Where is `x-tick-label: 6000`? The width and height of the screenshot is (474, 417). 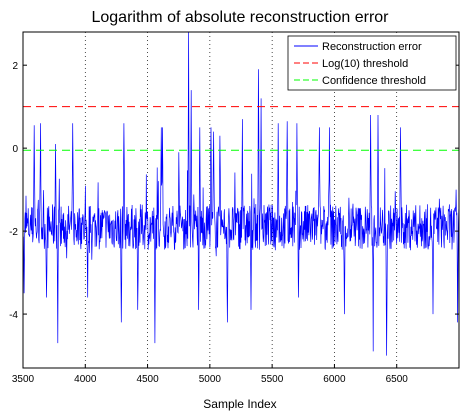 x-tick-label: 6000 is located at coordinates (334, 379).